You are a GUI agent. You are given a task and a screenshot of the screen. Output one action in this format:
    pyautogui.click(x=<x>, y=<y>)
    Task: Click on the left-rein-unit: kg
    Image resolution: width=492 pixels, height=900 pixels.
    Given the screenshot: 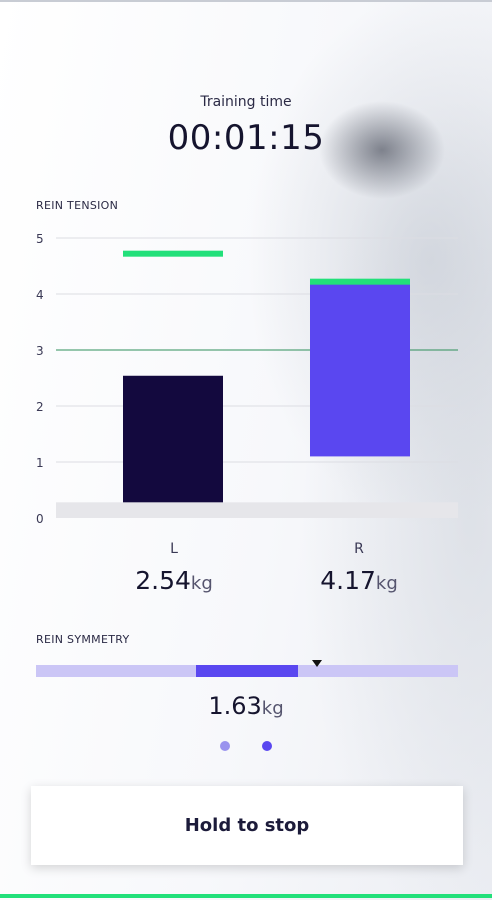 What is the action you would take?
    pyautogui.click(x=201, y=583)
    